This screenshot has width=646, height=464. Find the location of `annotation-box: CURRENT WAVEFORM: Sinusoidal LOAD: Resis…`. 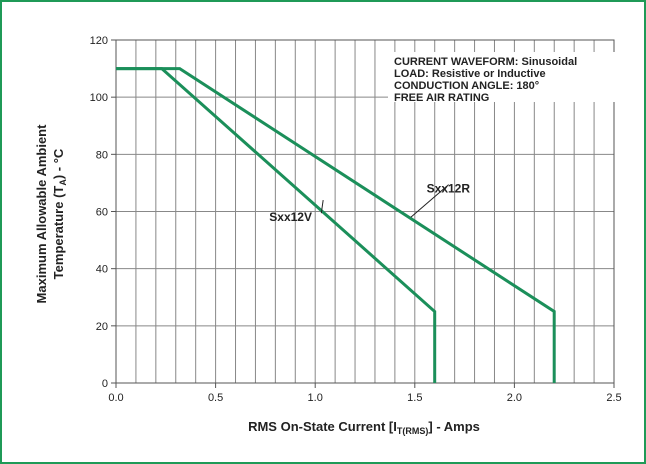

annotation-box: CURRENT WAVEFORM: Sinusoidal LOAD: Resis… is located at coordinates (503, 78).